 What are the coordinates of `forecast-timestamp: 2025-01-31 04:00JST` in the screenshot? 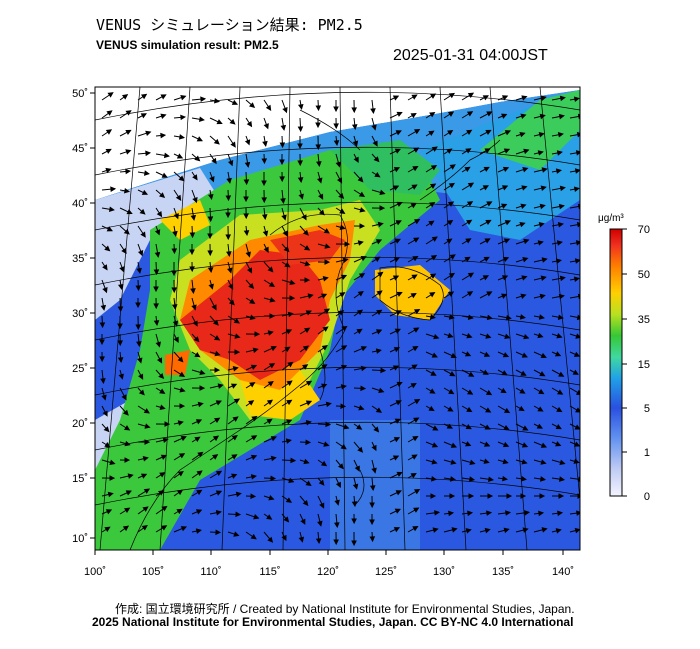 It's located at (470, 55).